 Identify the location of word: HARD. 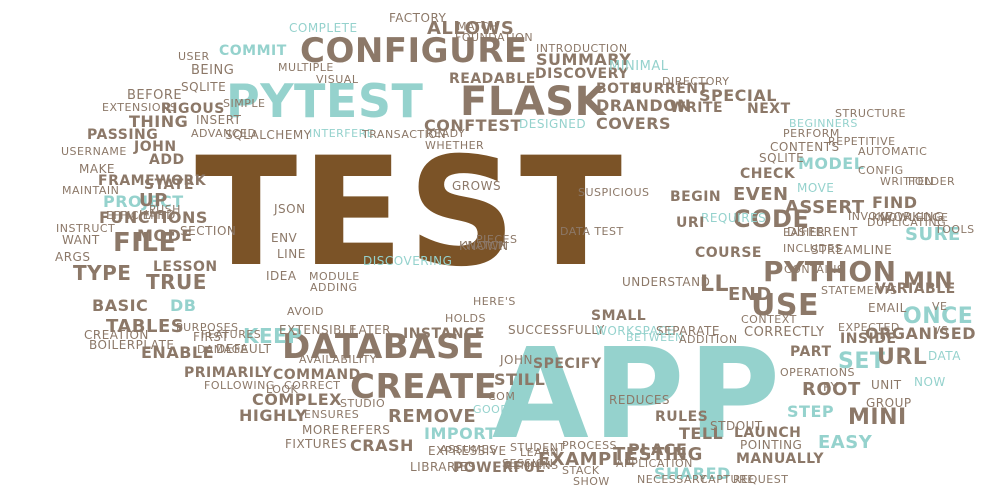
(157, 215).